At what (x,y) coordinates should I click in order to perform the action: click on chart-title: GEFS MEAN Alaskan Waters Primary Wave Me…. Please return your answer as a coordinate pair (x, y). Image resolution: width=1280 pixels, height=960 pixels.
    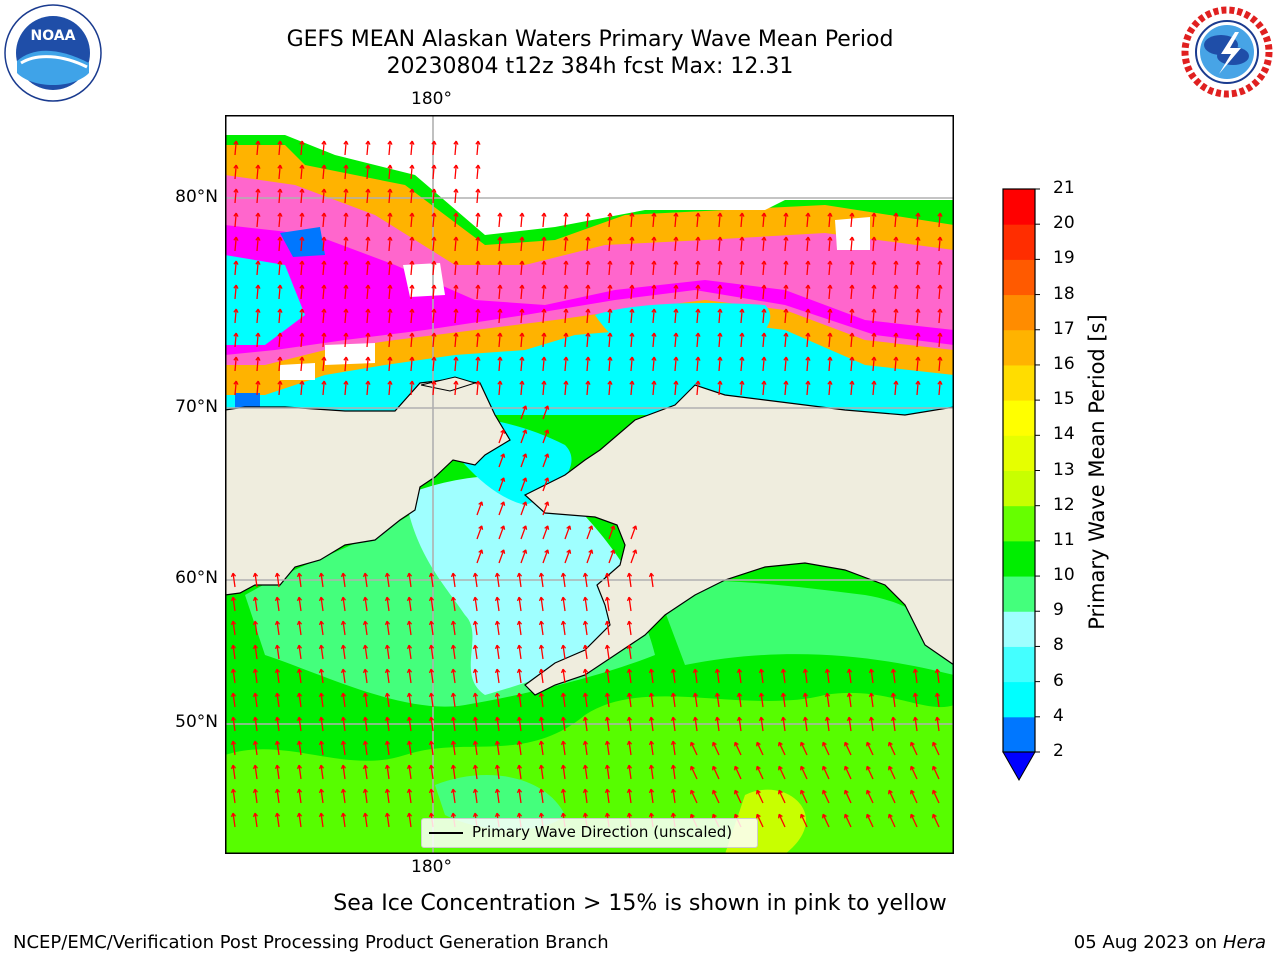
    Looking at the image, I should click on (590, 39).